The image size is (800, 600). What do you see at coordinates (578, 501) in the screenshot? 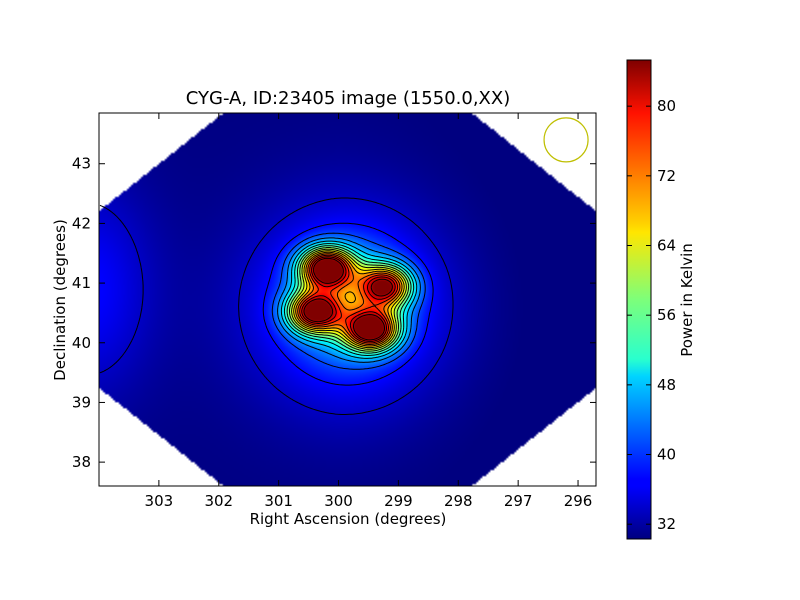
I see `x-tick-label: 296` at bounding box center [578, 501].